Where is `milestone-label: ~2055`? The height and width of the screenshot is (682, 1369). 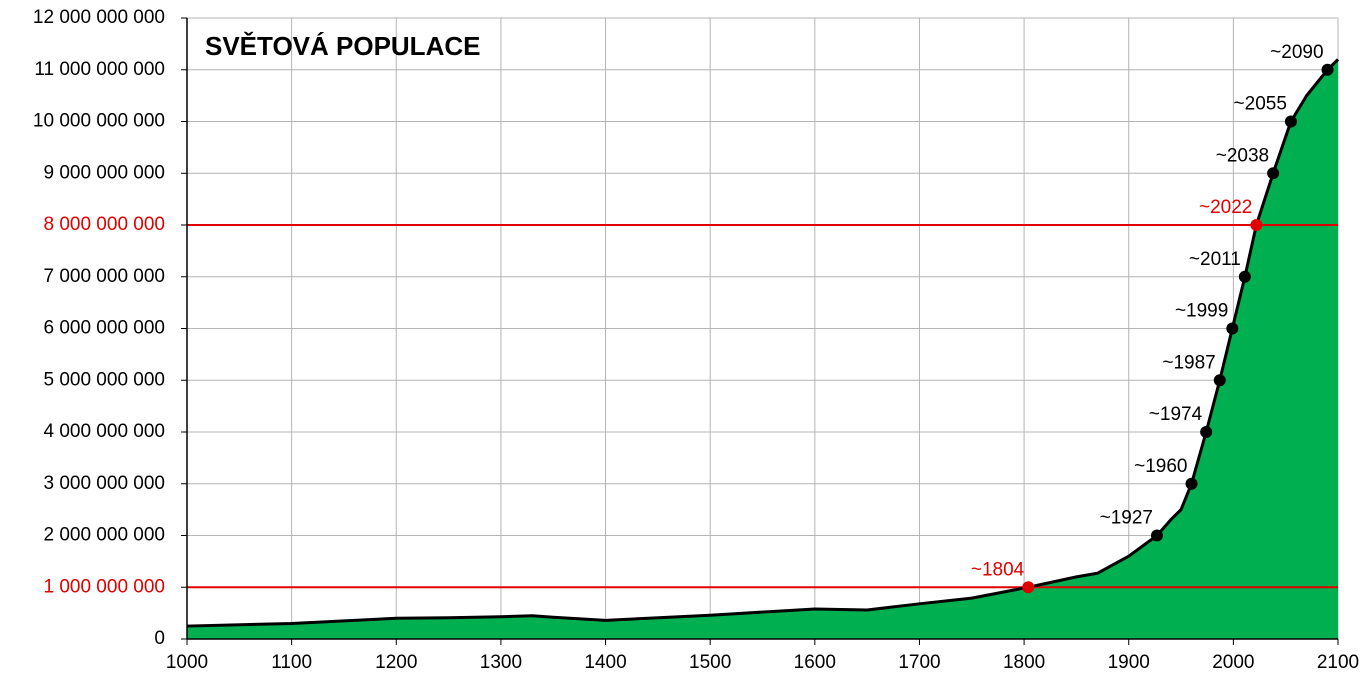 milestone-label: ~2055 is located at coordinates (1260, 104).